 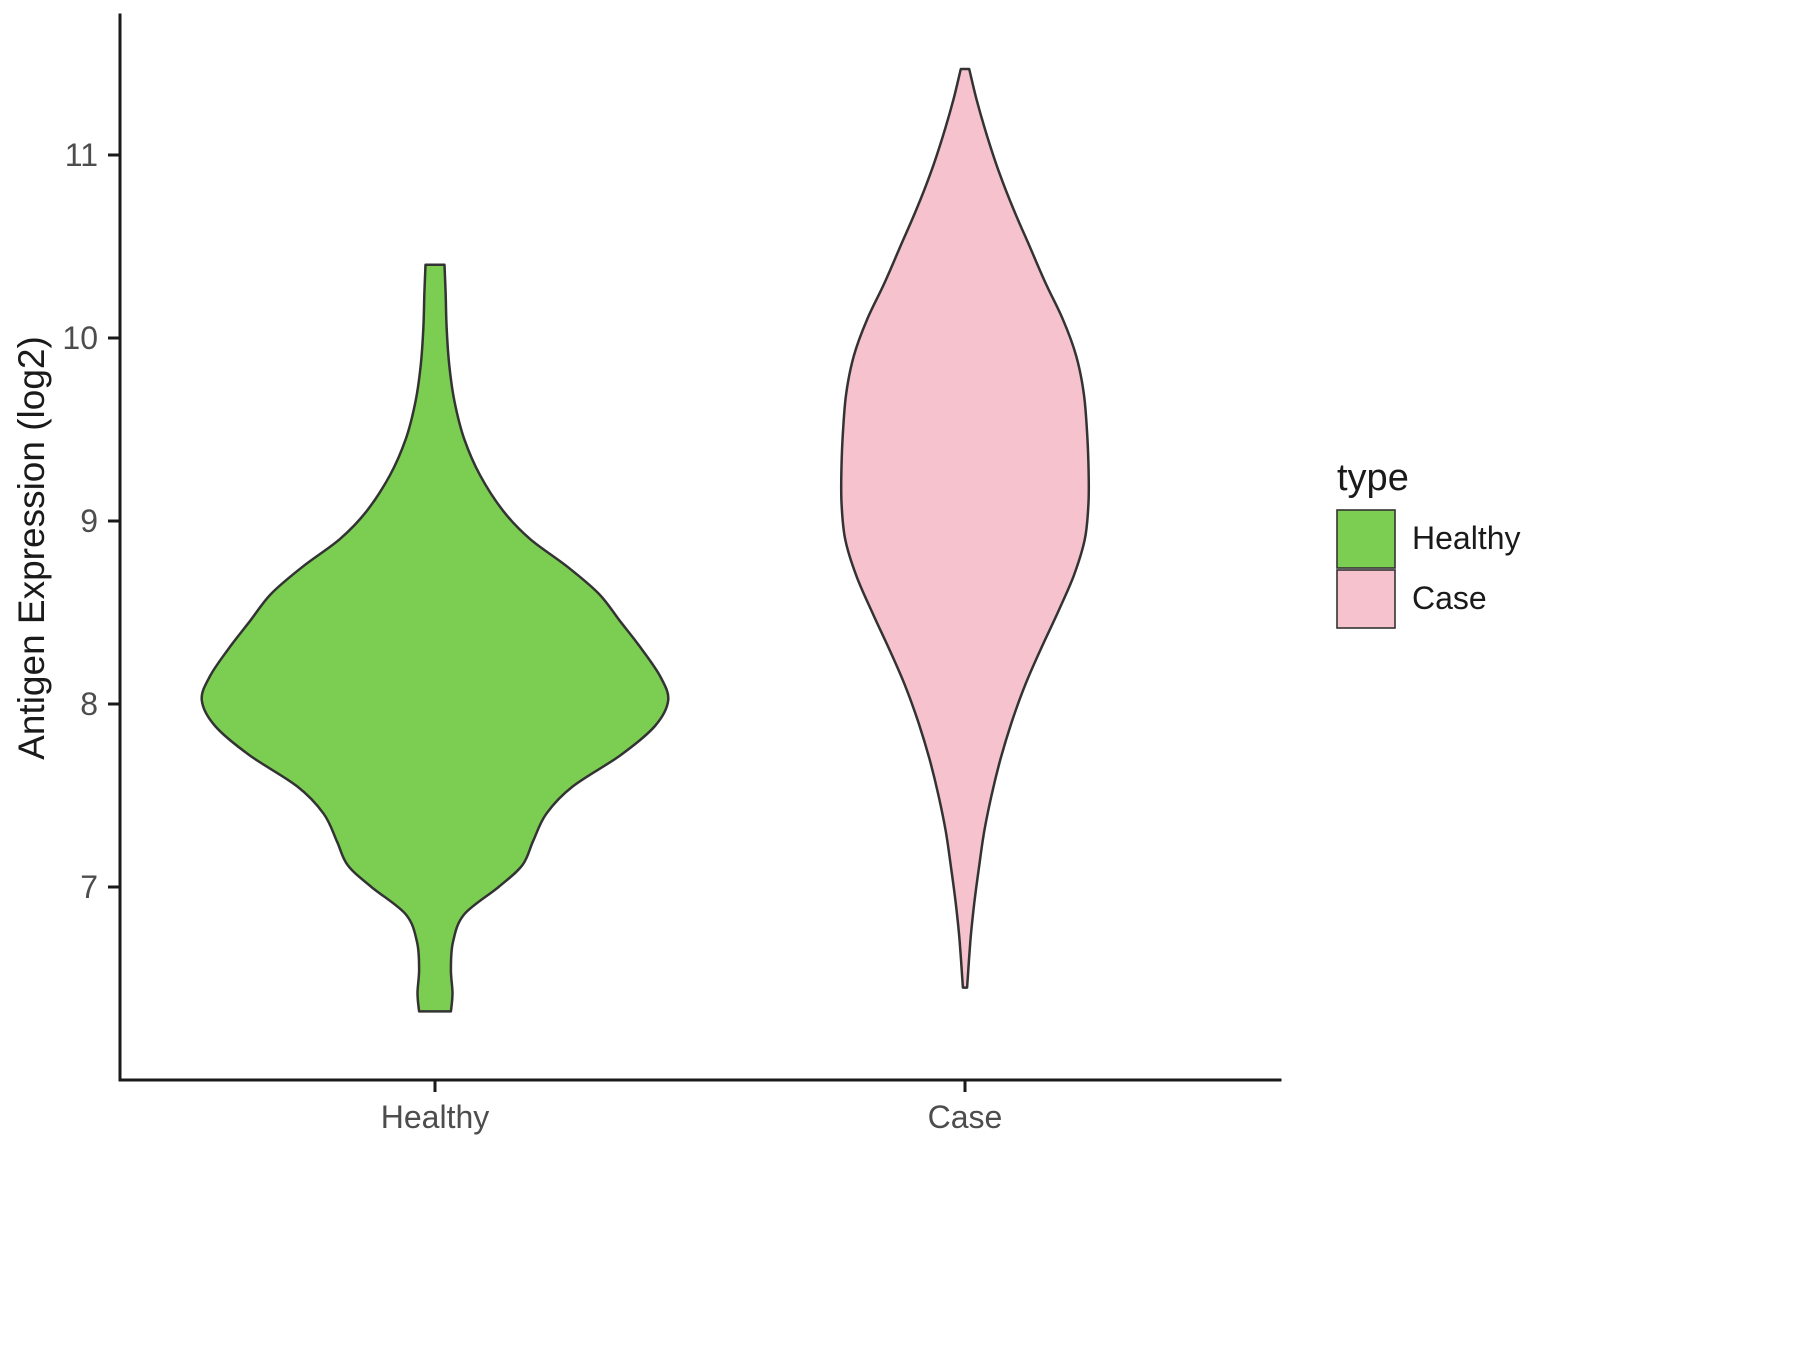 I want to click on y-tick-label-9: 9, so click(x=89, y=521).